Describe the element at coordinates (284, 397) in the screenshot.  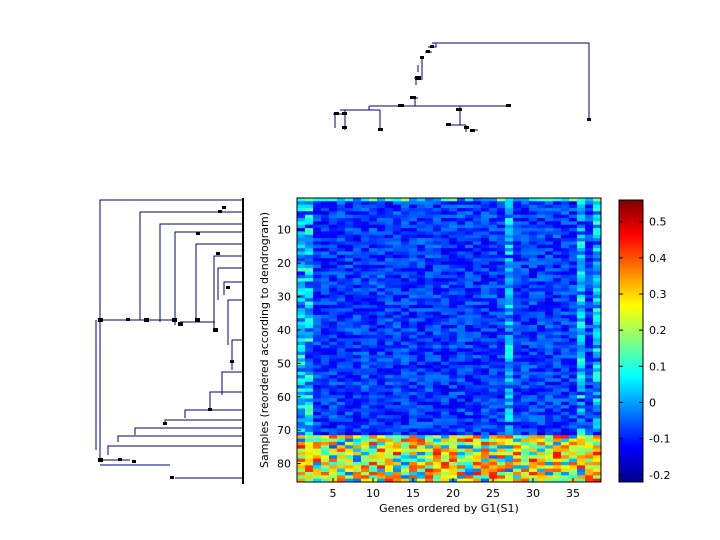
I see `y-tick-label: 60` at that location.